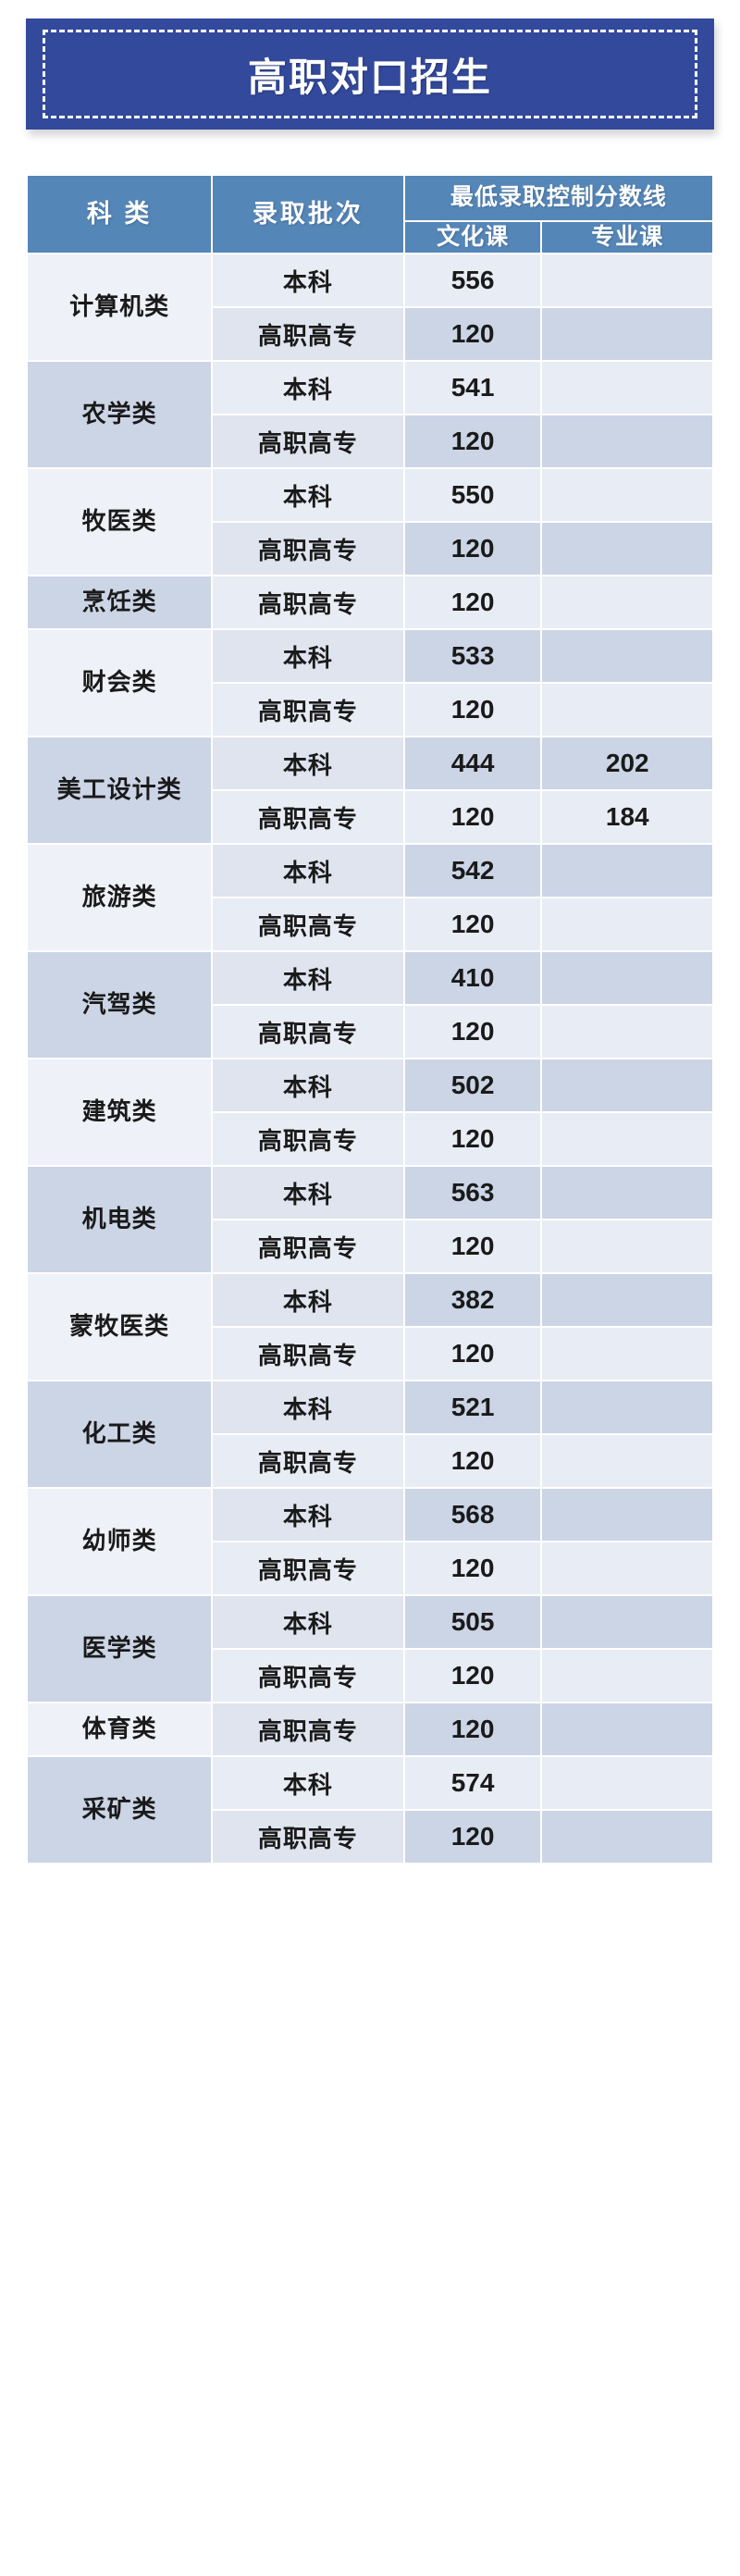 The image size is (740, 2576). What do you see at coordinates (473, 872) in the screenshot?
I see `cell-culture-score: 542` at bounding box center [473, 872].